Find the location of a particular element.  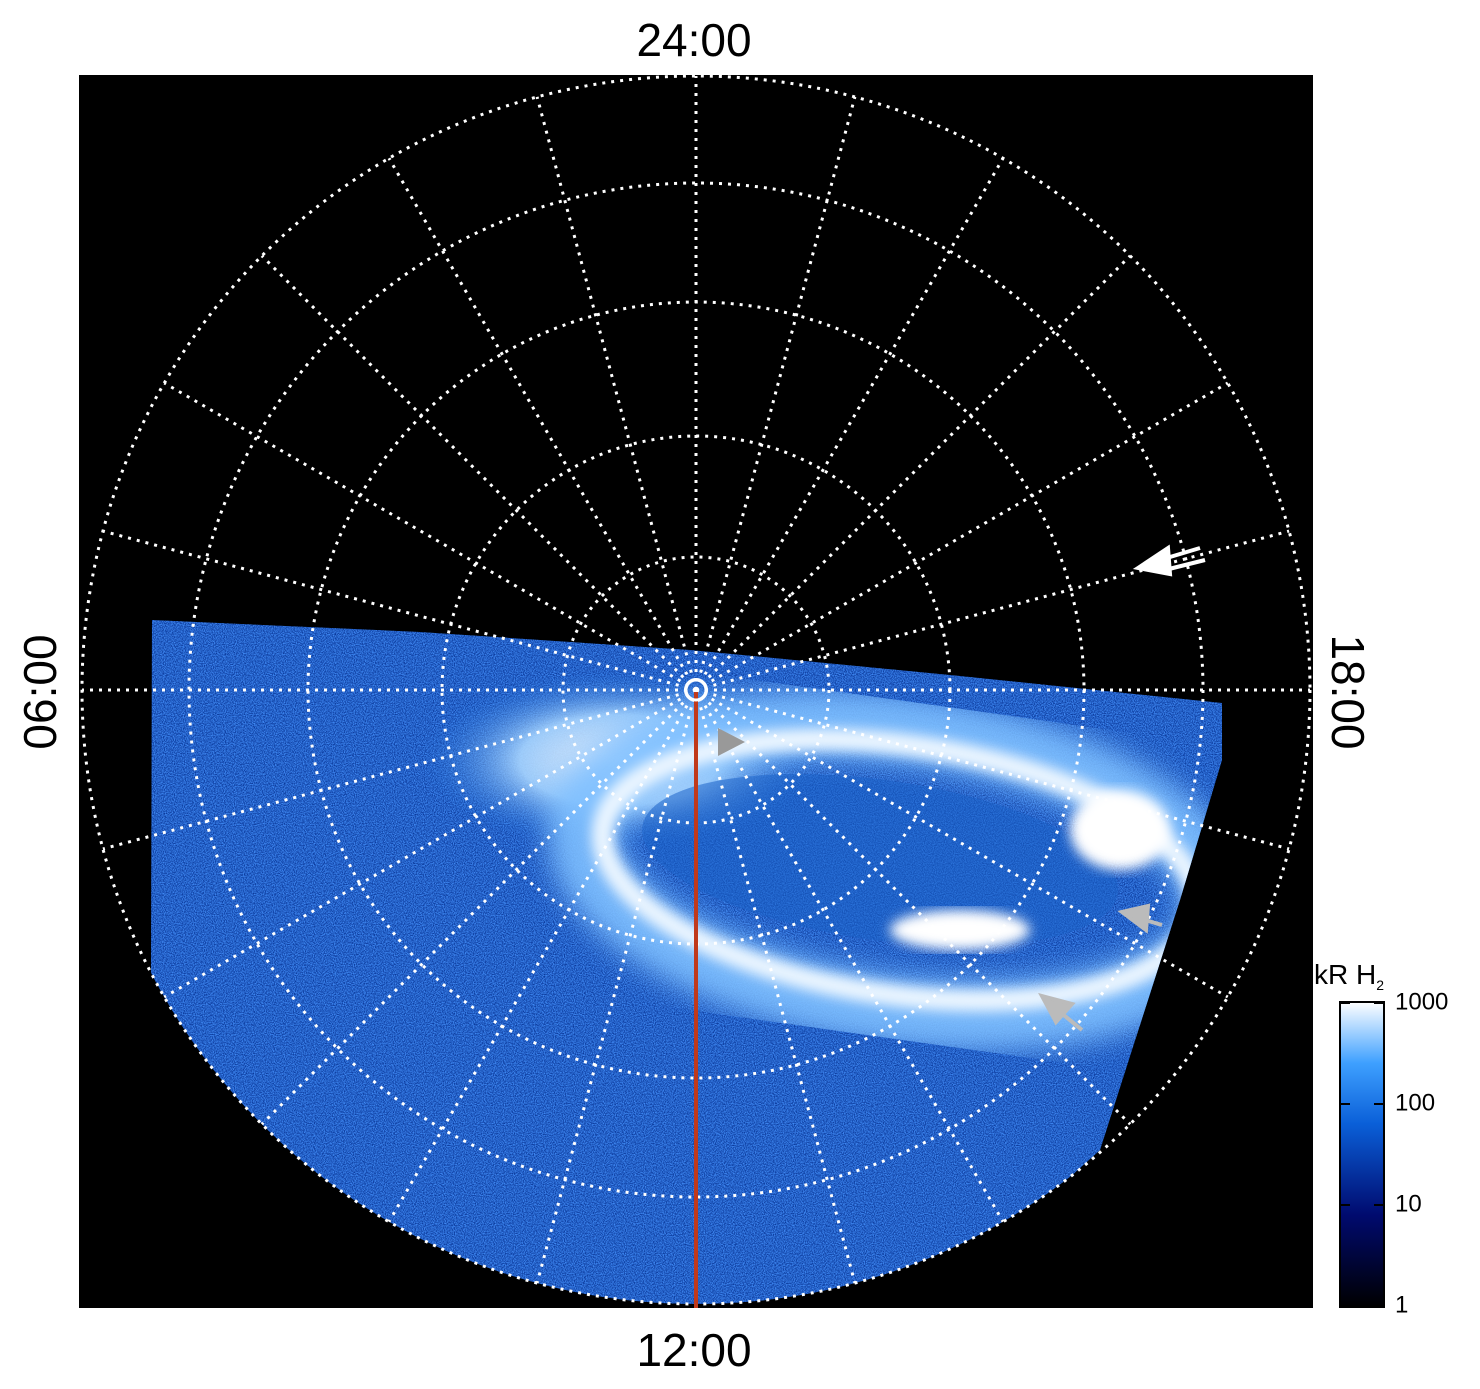

pole-marker is located at coordinates (696, 690).